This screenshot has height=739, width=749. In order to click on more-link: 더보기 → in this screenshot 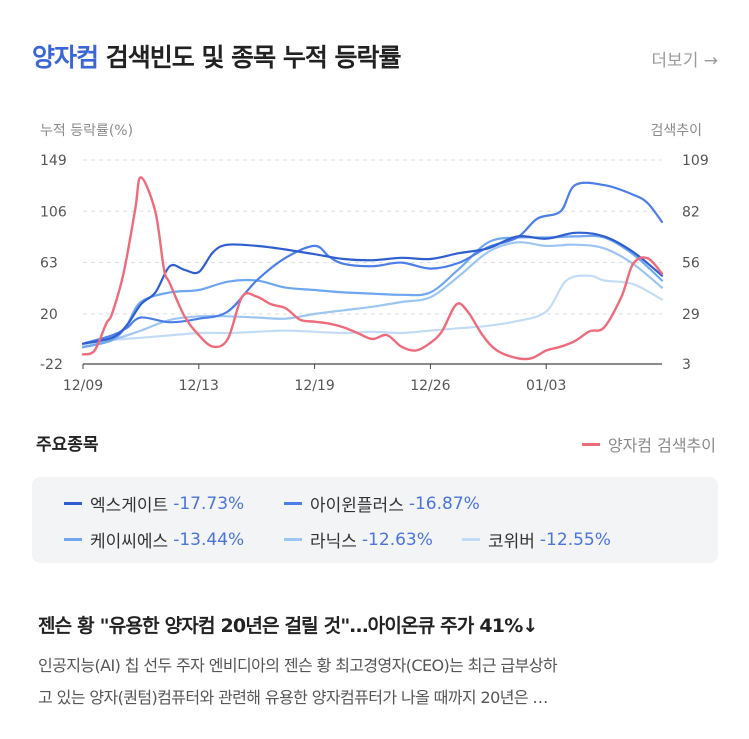, I will do `click(684, 61)`.